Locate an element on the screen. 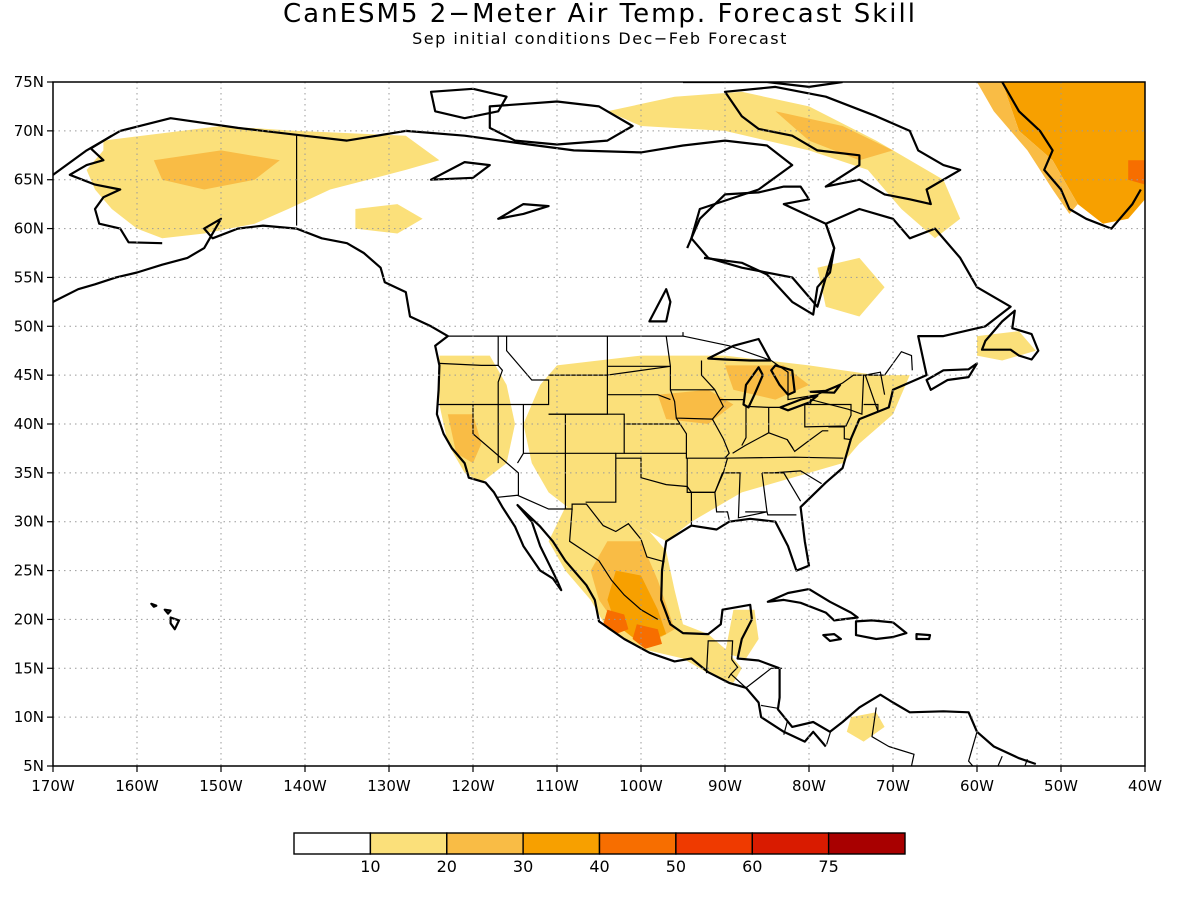 The image size is (1200, 900). colorbar-label: 75 is located at coordinates (828, 866).